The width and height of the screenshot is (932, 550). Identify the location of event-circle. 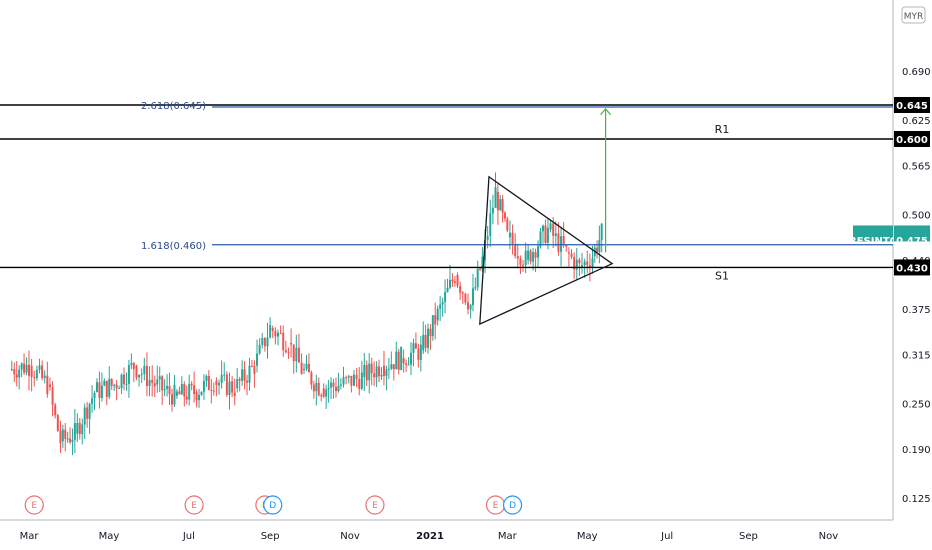
(34, 505).